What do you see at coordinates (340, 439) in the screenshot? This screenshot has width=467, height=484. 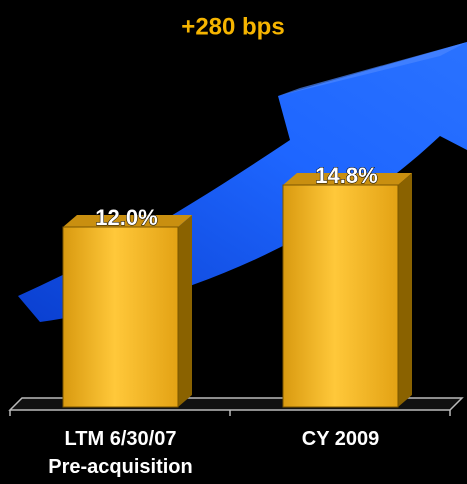 I see `x-tick-label: CY 2009` at bounding box center [340, 439].